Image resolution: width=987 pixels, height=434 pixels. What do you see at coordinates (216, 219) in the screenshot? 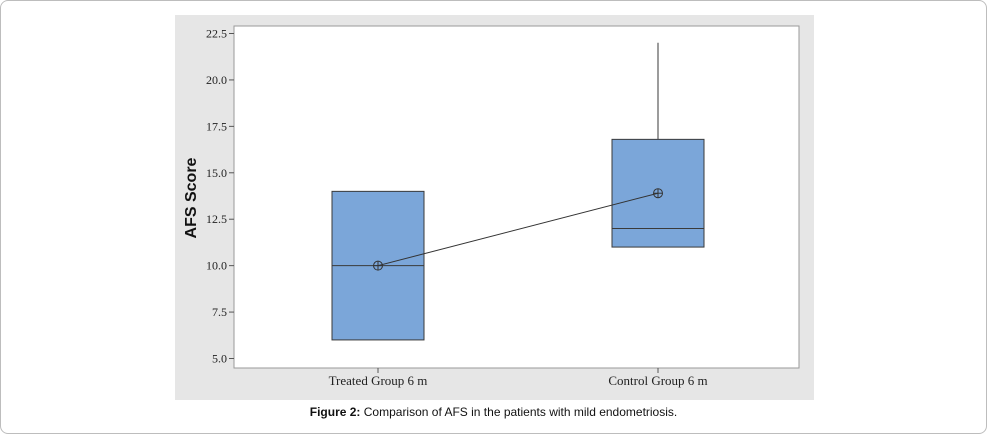
I see `y-tick-label: 12.5` at bounding box center [216, 219].